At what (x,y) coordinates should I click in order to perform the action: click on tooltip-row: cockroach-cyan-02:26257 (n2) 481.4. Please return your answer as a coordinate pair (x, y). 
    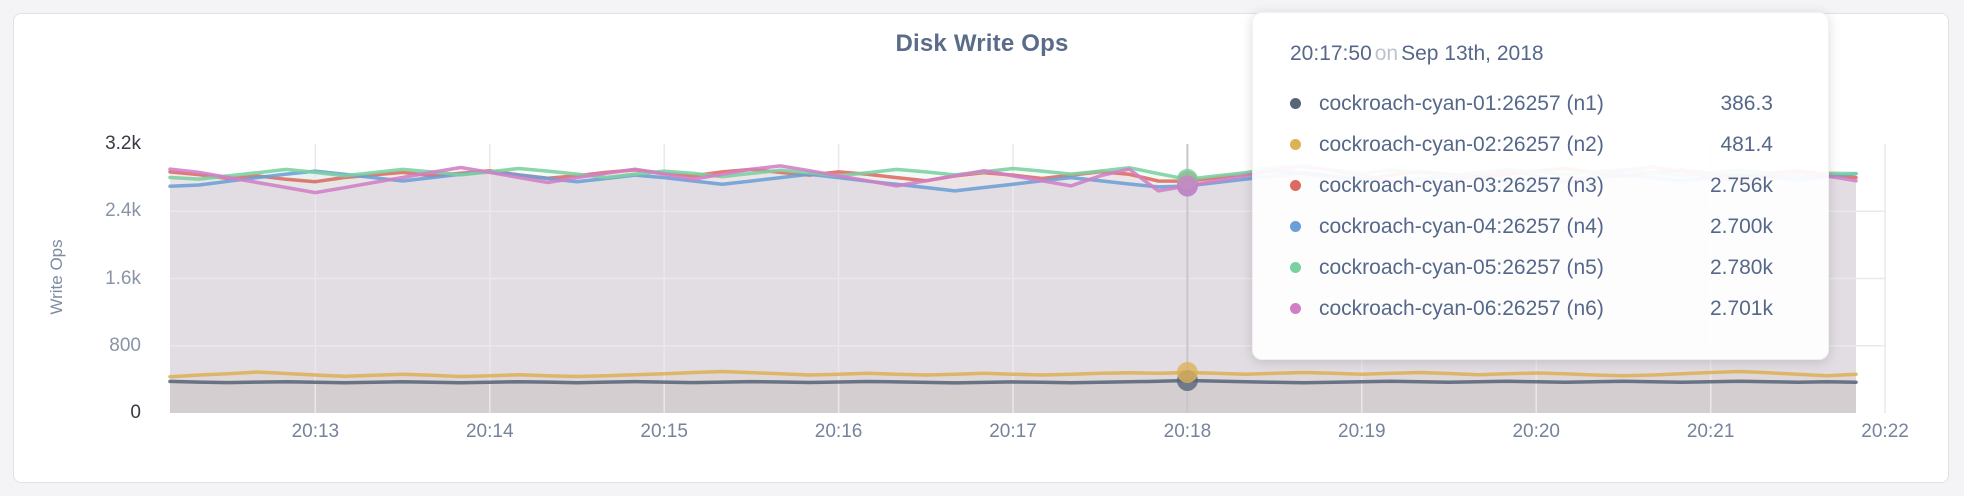
    Looking at the image, I should click on (1531, 144).